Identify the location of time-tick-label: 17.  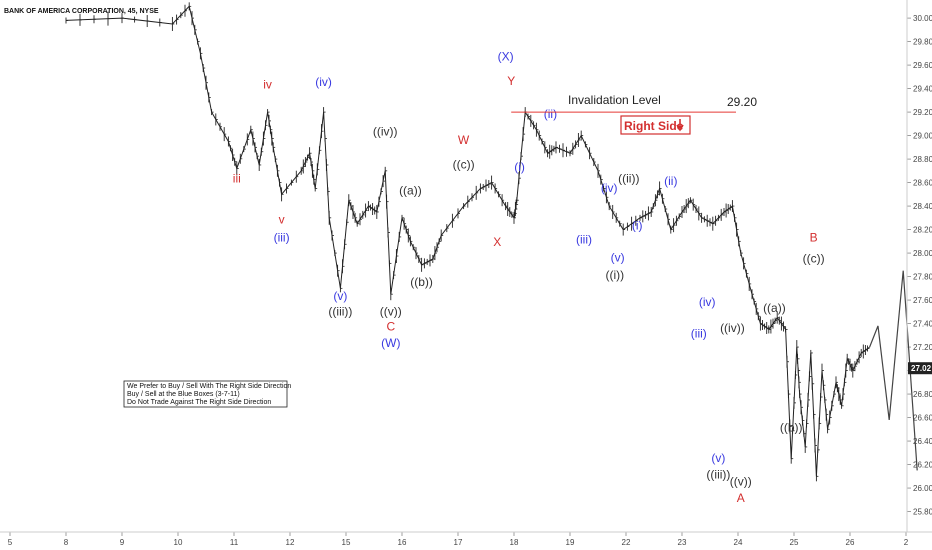
(458, 542).